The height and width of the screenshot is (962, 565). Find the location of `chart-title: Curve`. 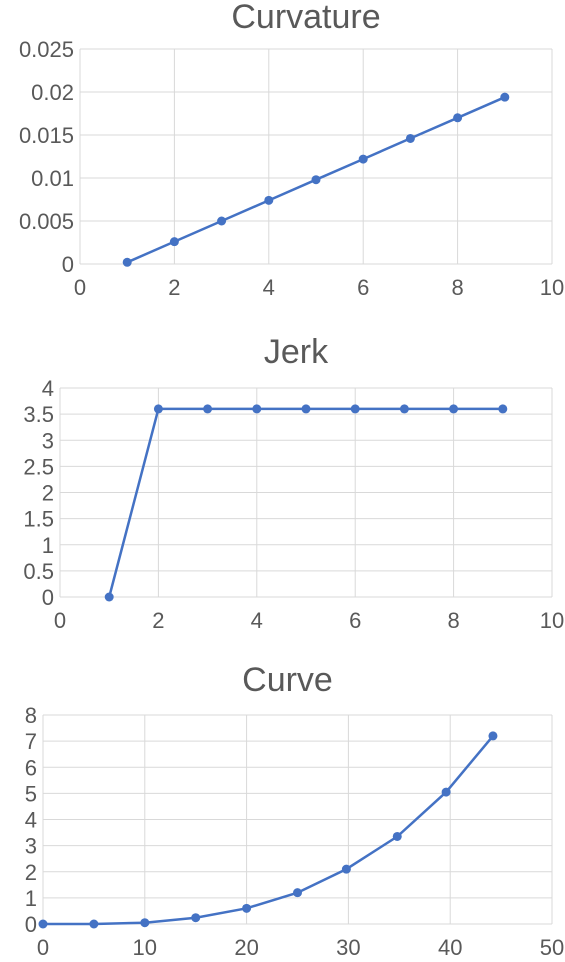

chart-title: Curve is located at coordinates (287, 680).